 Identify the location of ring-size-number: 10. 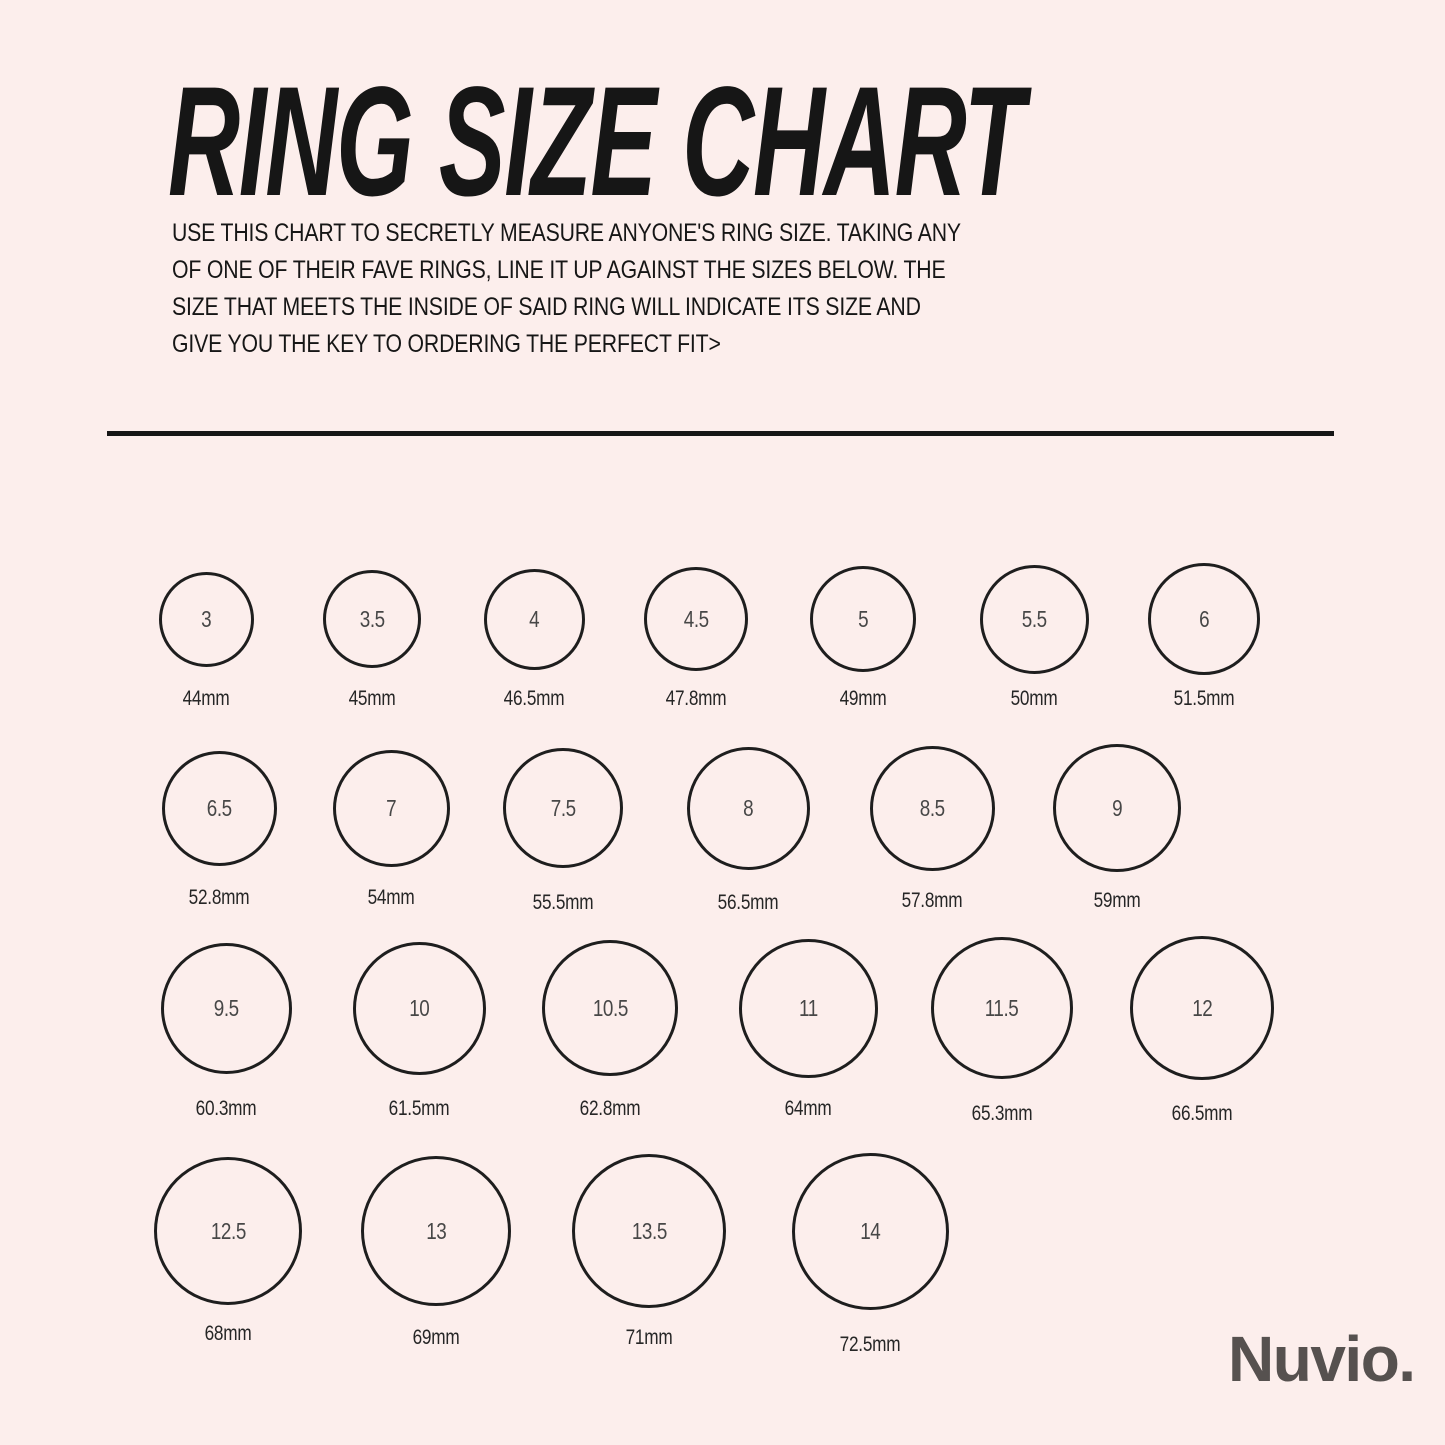
(419, 1007).